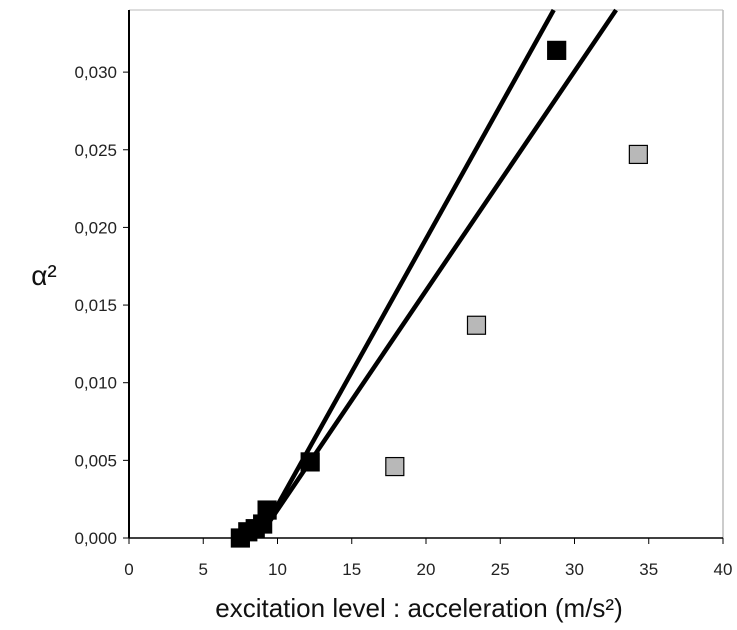  I want to click on x-tick-label: 0, so click(128, 569).